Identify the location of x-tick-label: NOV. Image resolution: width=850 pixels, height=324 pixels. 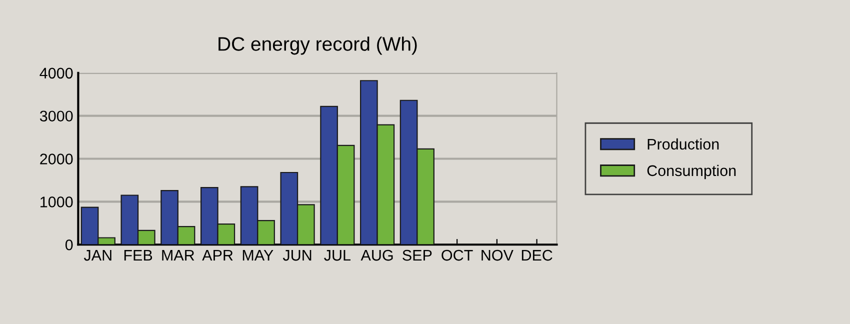
(498, 255).